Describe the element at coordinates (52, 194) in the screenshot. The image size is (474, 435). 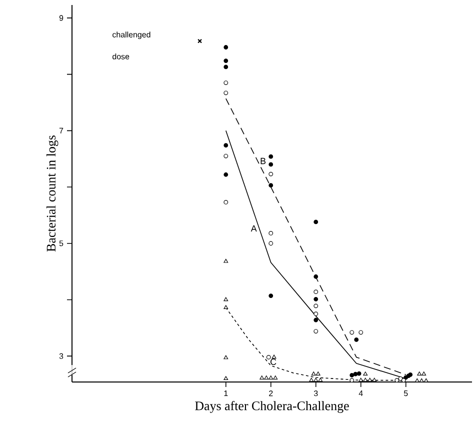
I see `y-axis-title: Bacterial count in logs` at that location.